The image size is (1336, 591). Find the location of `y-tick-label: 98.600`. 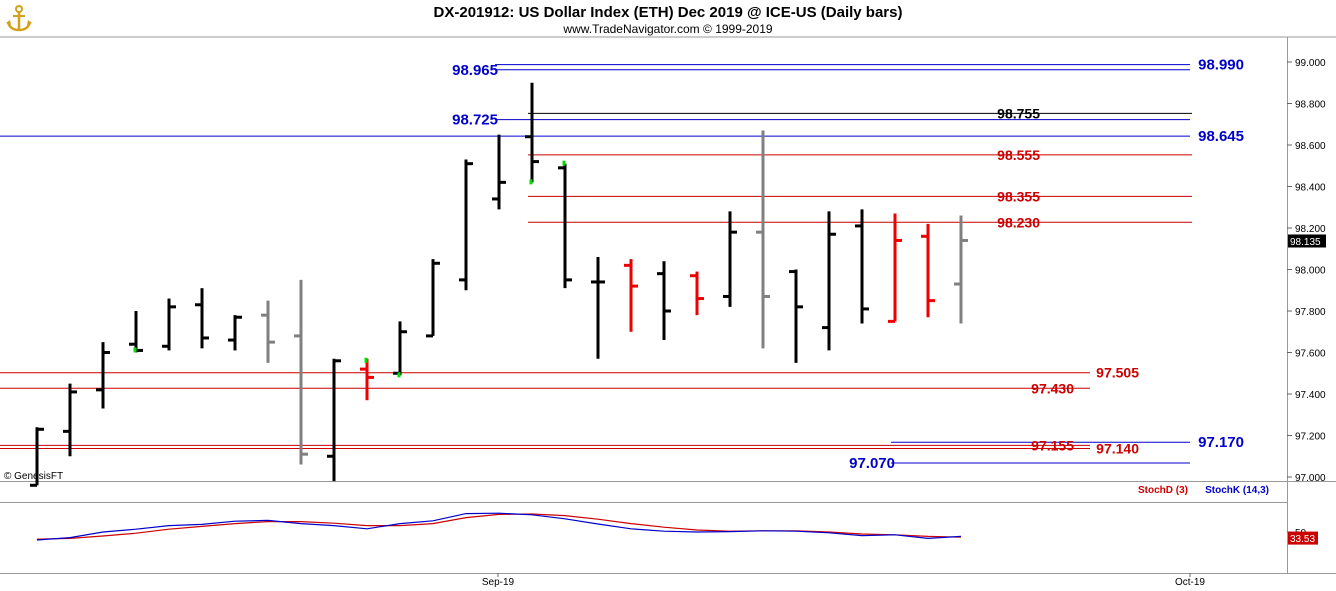

y-tick-label: 98.600 is located at coordinates (1310, 146).